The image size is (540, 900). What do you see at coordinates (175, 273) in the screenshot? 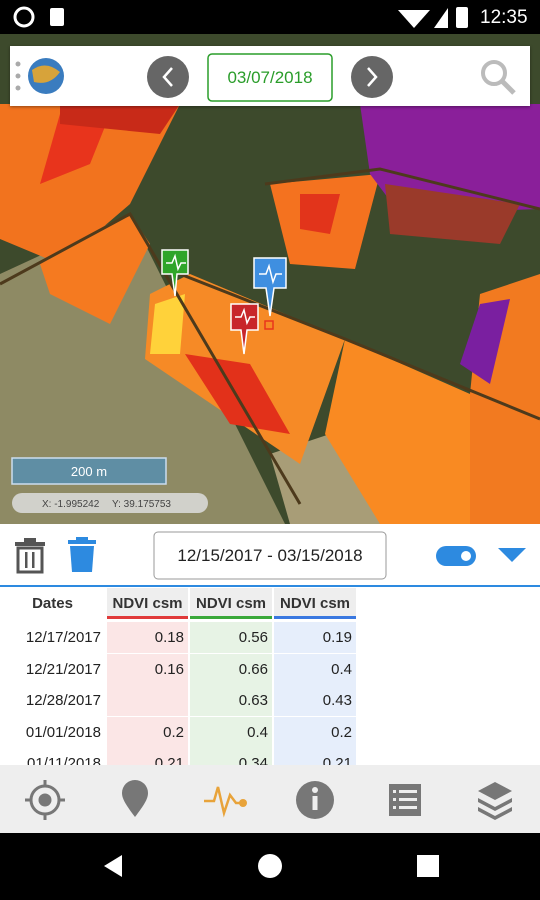
I see `marker-green` at bounding box center [175, 273].